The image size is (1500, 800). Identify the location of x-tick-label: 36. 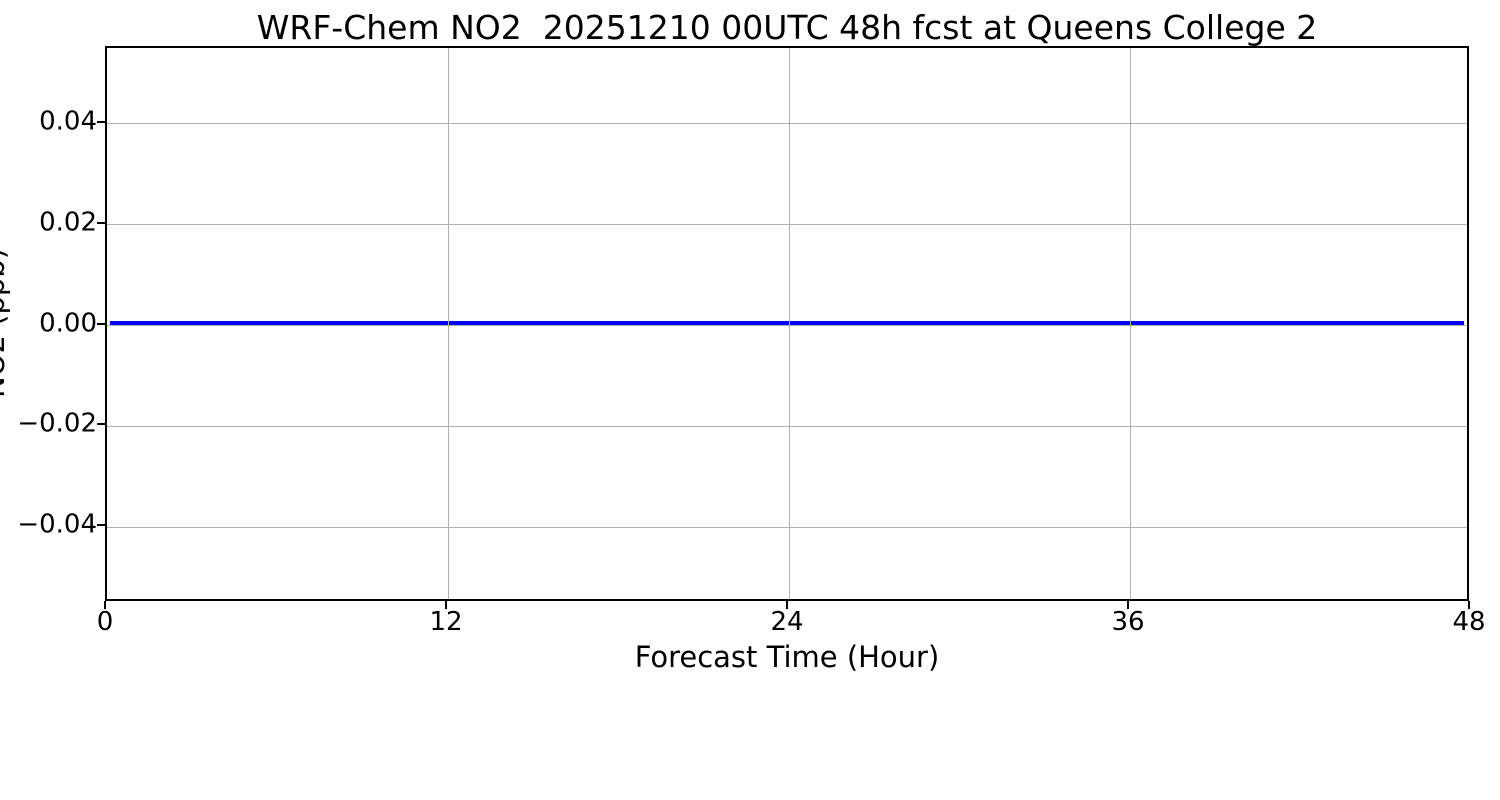
(1128, 622).